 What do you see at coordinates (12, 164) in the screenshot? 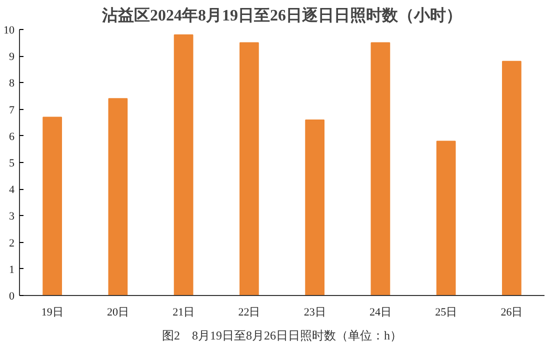
I see `y-tick-label: 5` at bounding box center [12, 164].